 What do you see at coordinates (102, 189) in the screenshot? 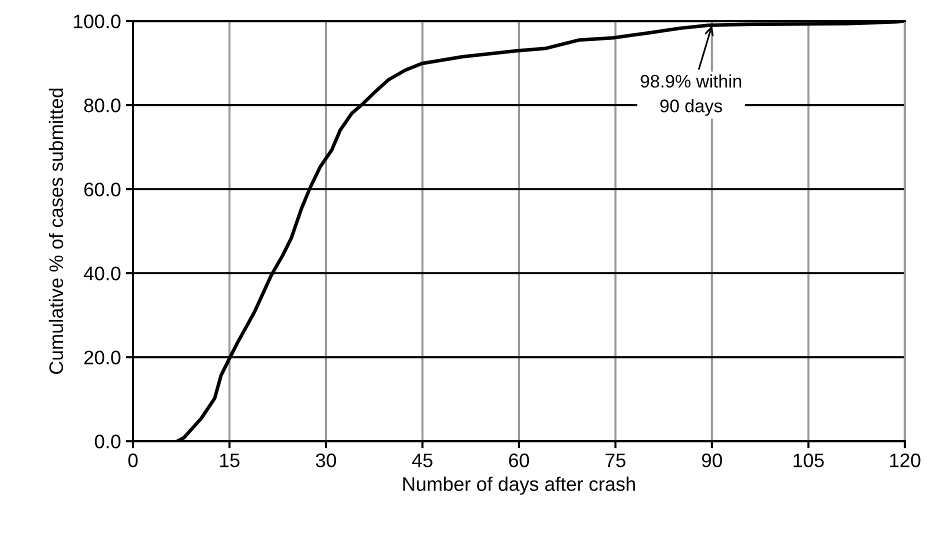
I see `y-tick-label: 60.0` at bounding box center [102, 189].